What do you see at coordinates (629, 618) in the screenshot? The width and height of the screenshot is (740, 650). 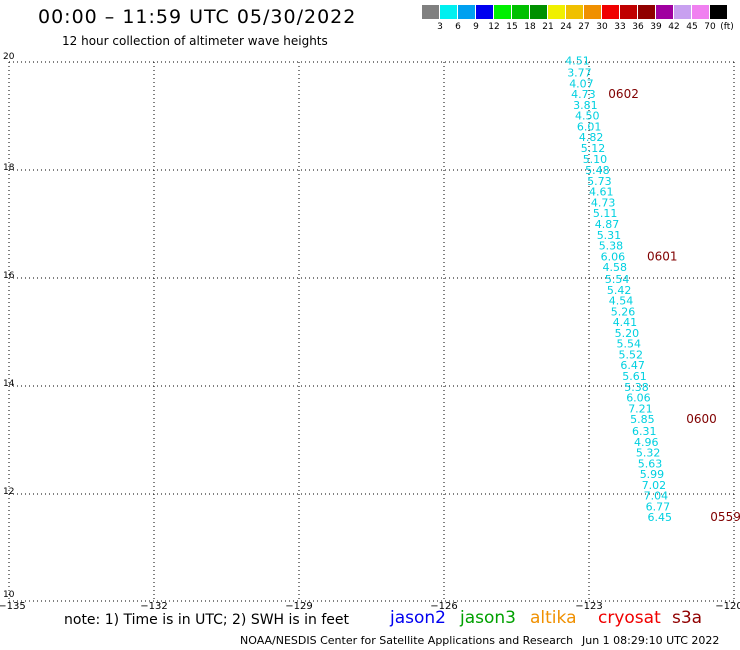 I see `satellite-cryosat: cryosat` at bounding box center [629, 618].